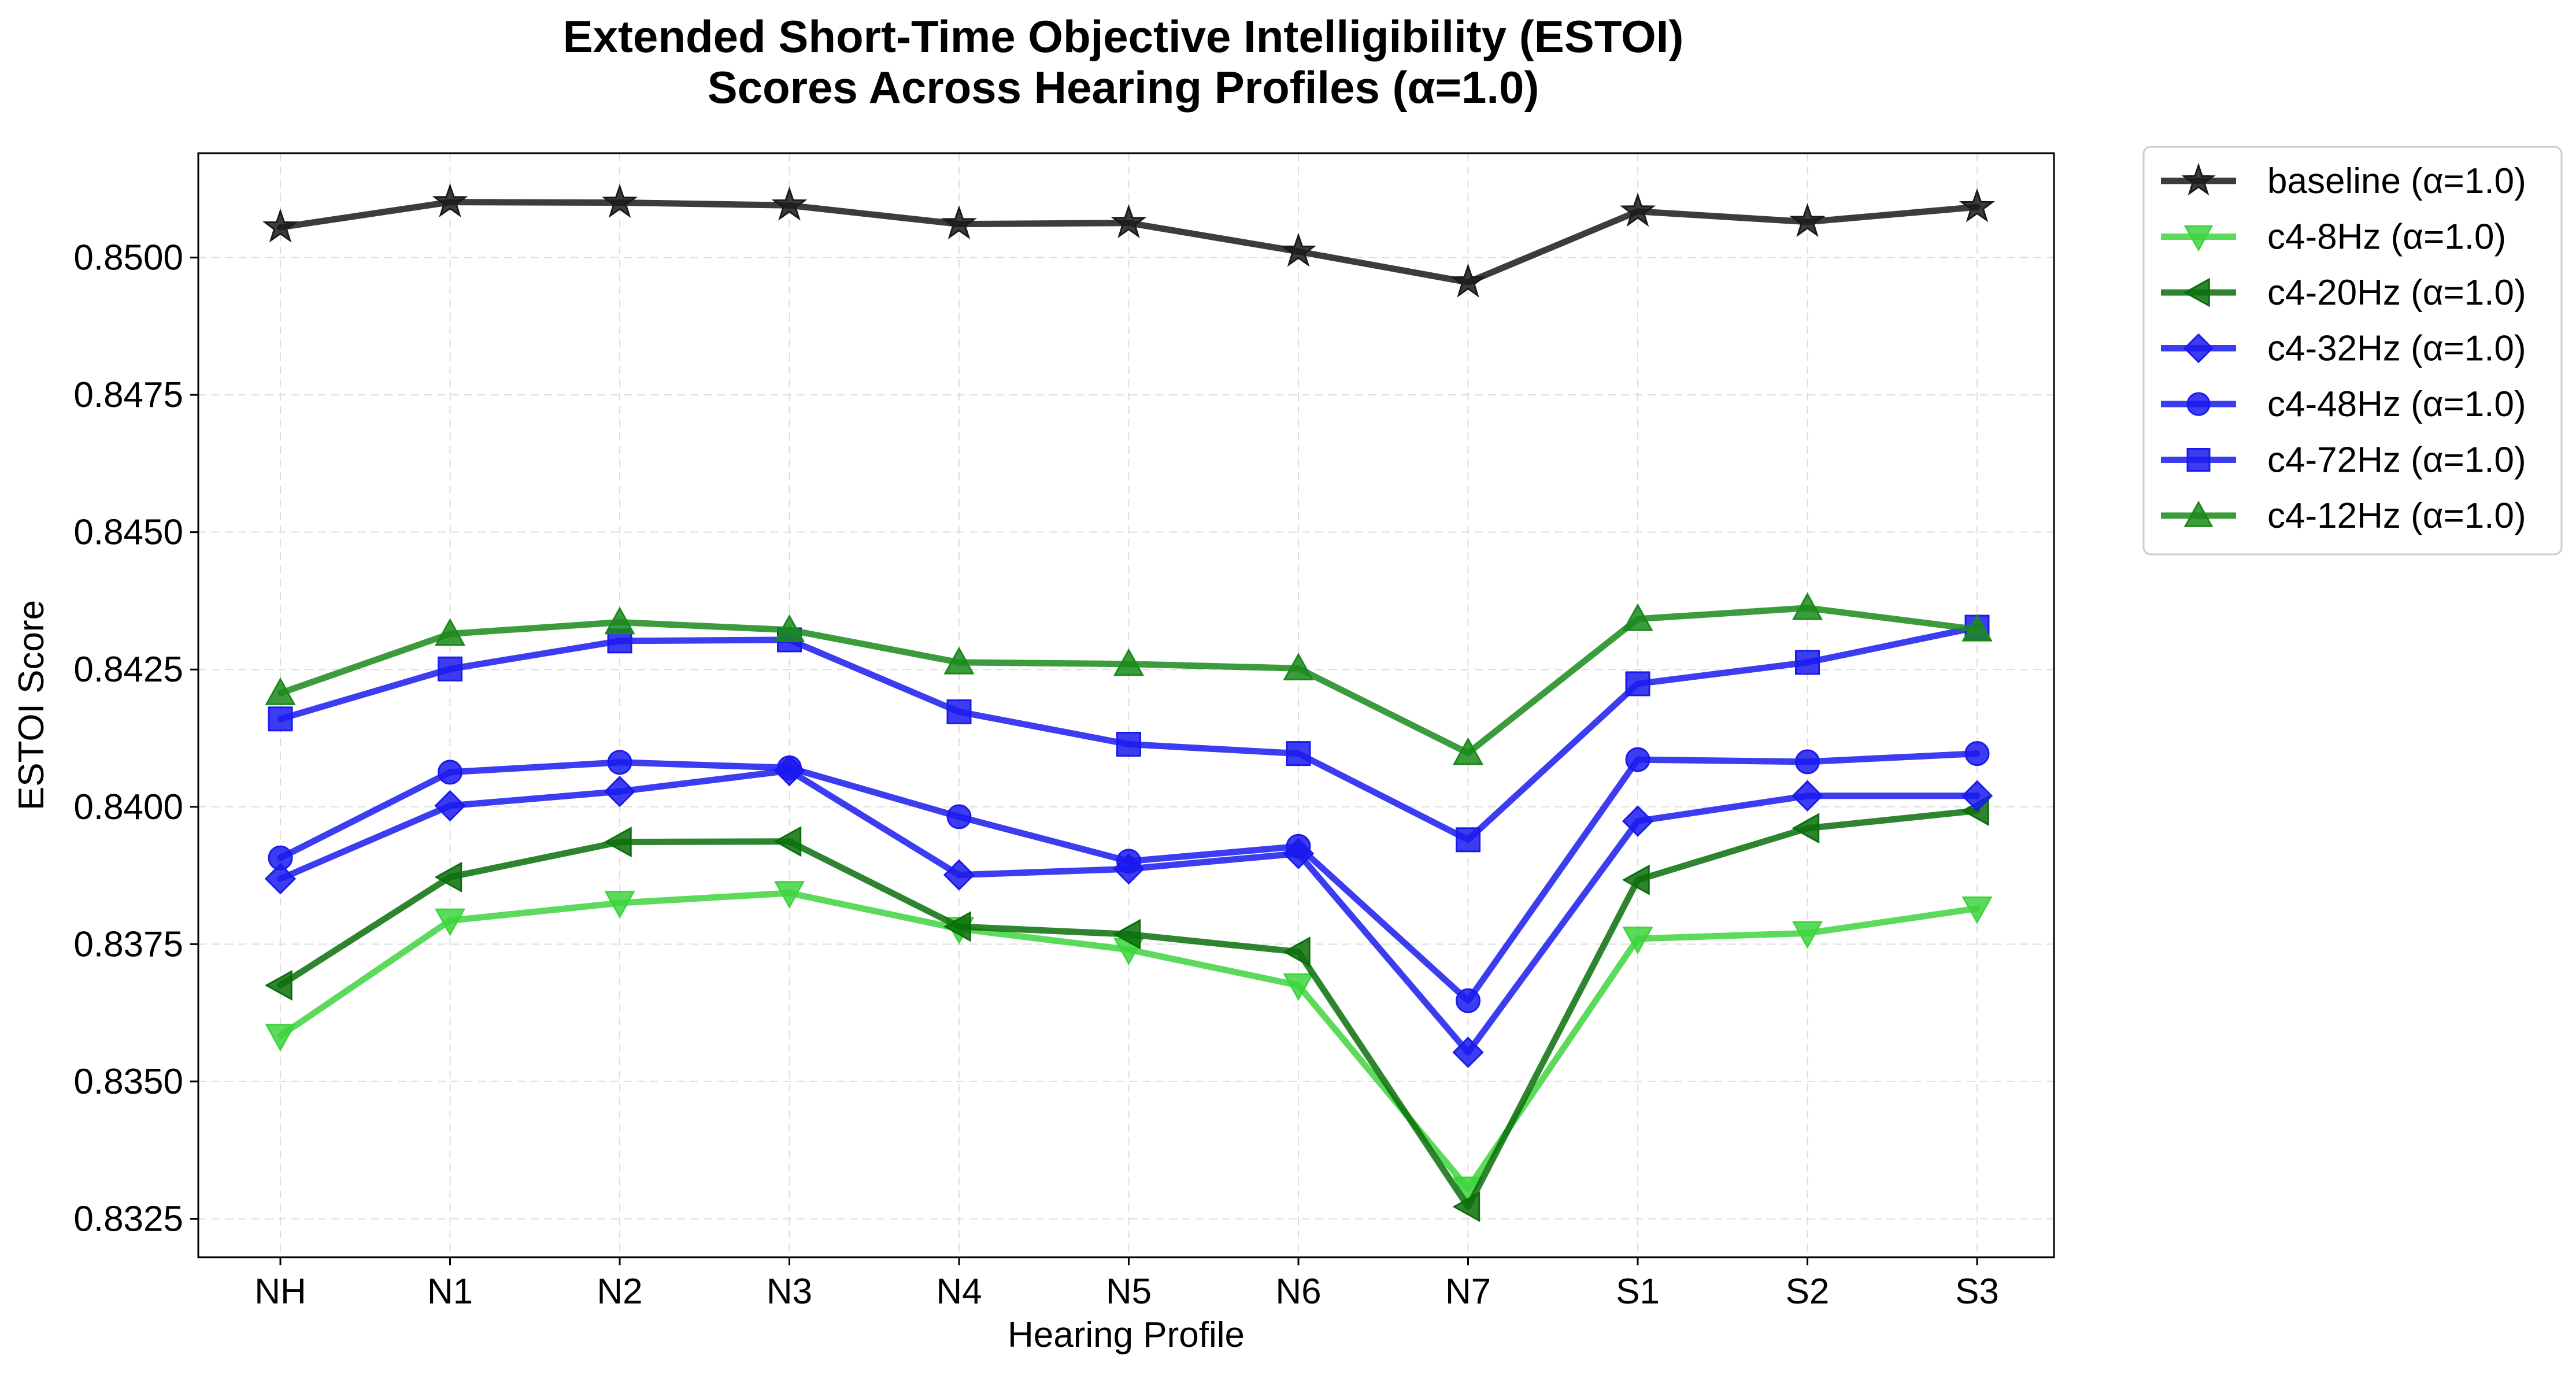 The width and height of the screenshot is (2576, 1374). I want to click on y-tick-label: 0.8400, so click(128, 807).